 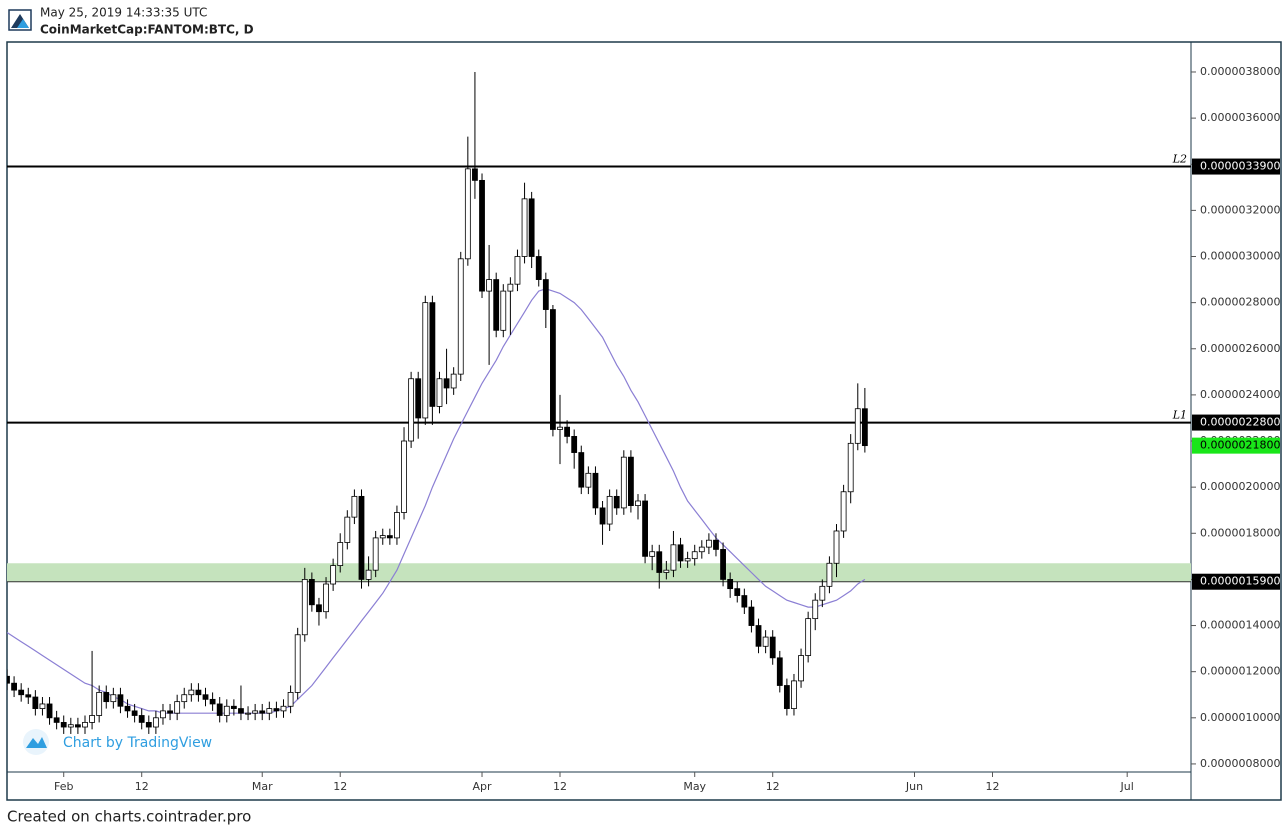 What do you see at coordinates (1240, 532) in the screenshot?
I see `y-tick-label: 0.0000018000` at bounding box center [1240, 532].